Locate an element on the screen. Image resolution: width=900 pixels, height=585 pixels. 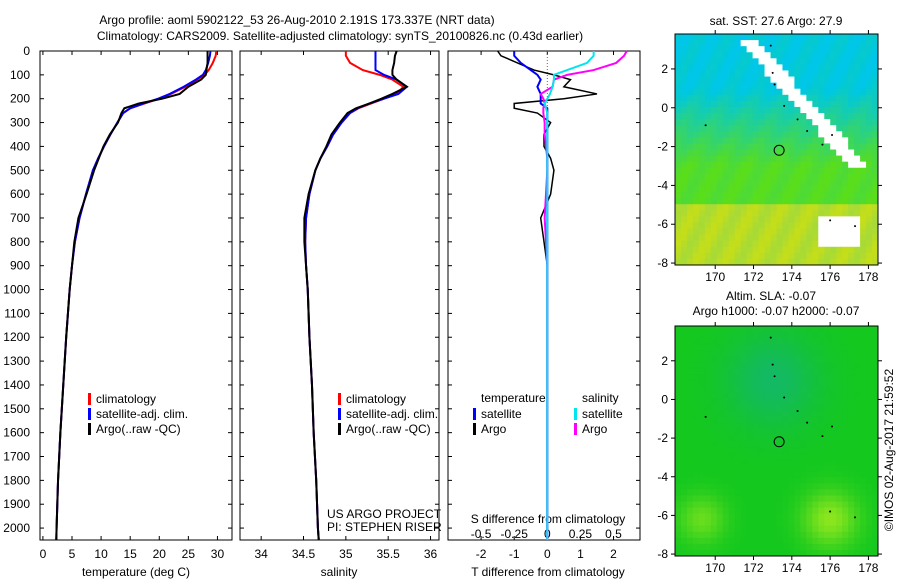
s-difference-tick-label: 0.25 is located at coordinates (581, 534).